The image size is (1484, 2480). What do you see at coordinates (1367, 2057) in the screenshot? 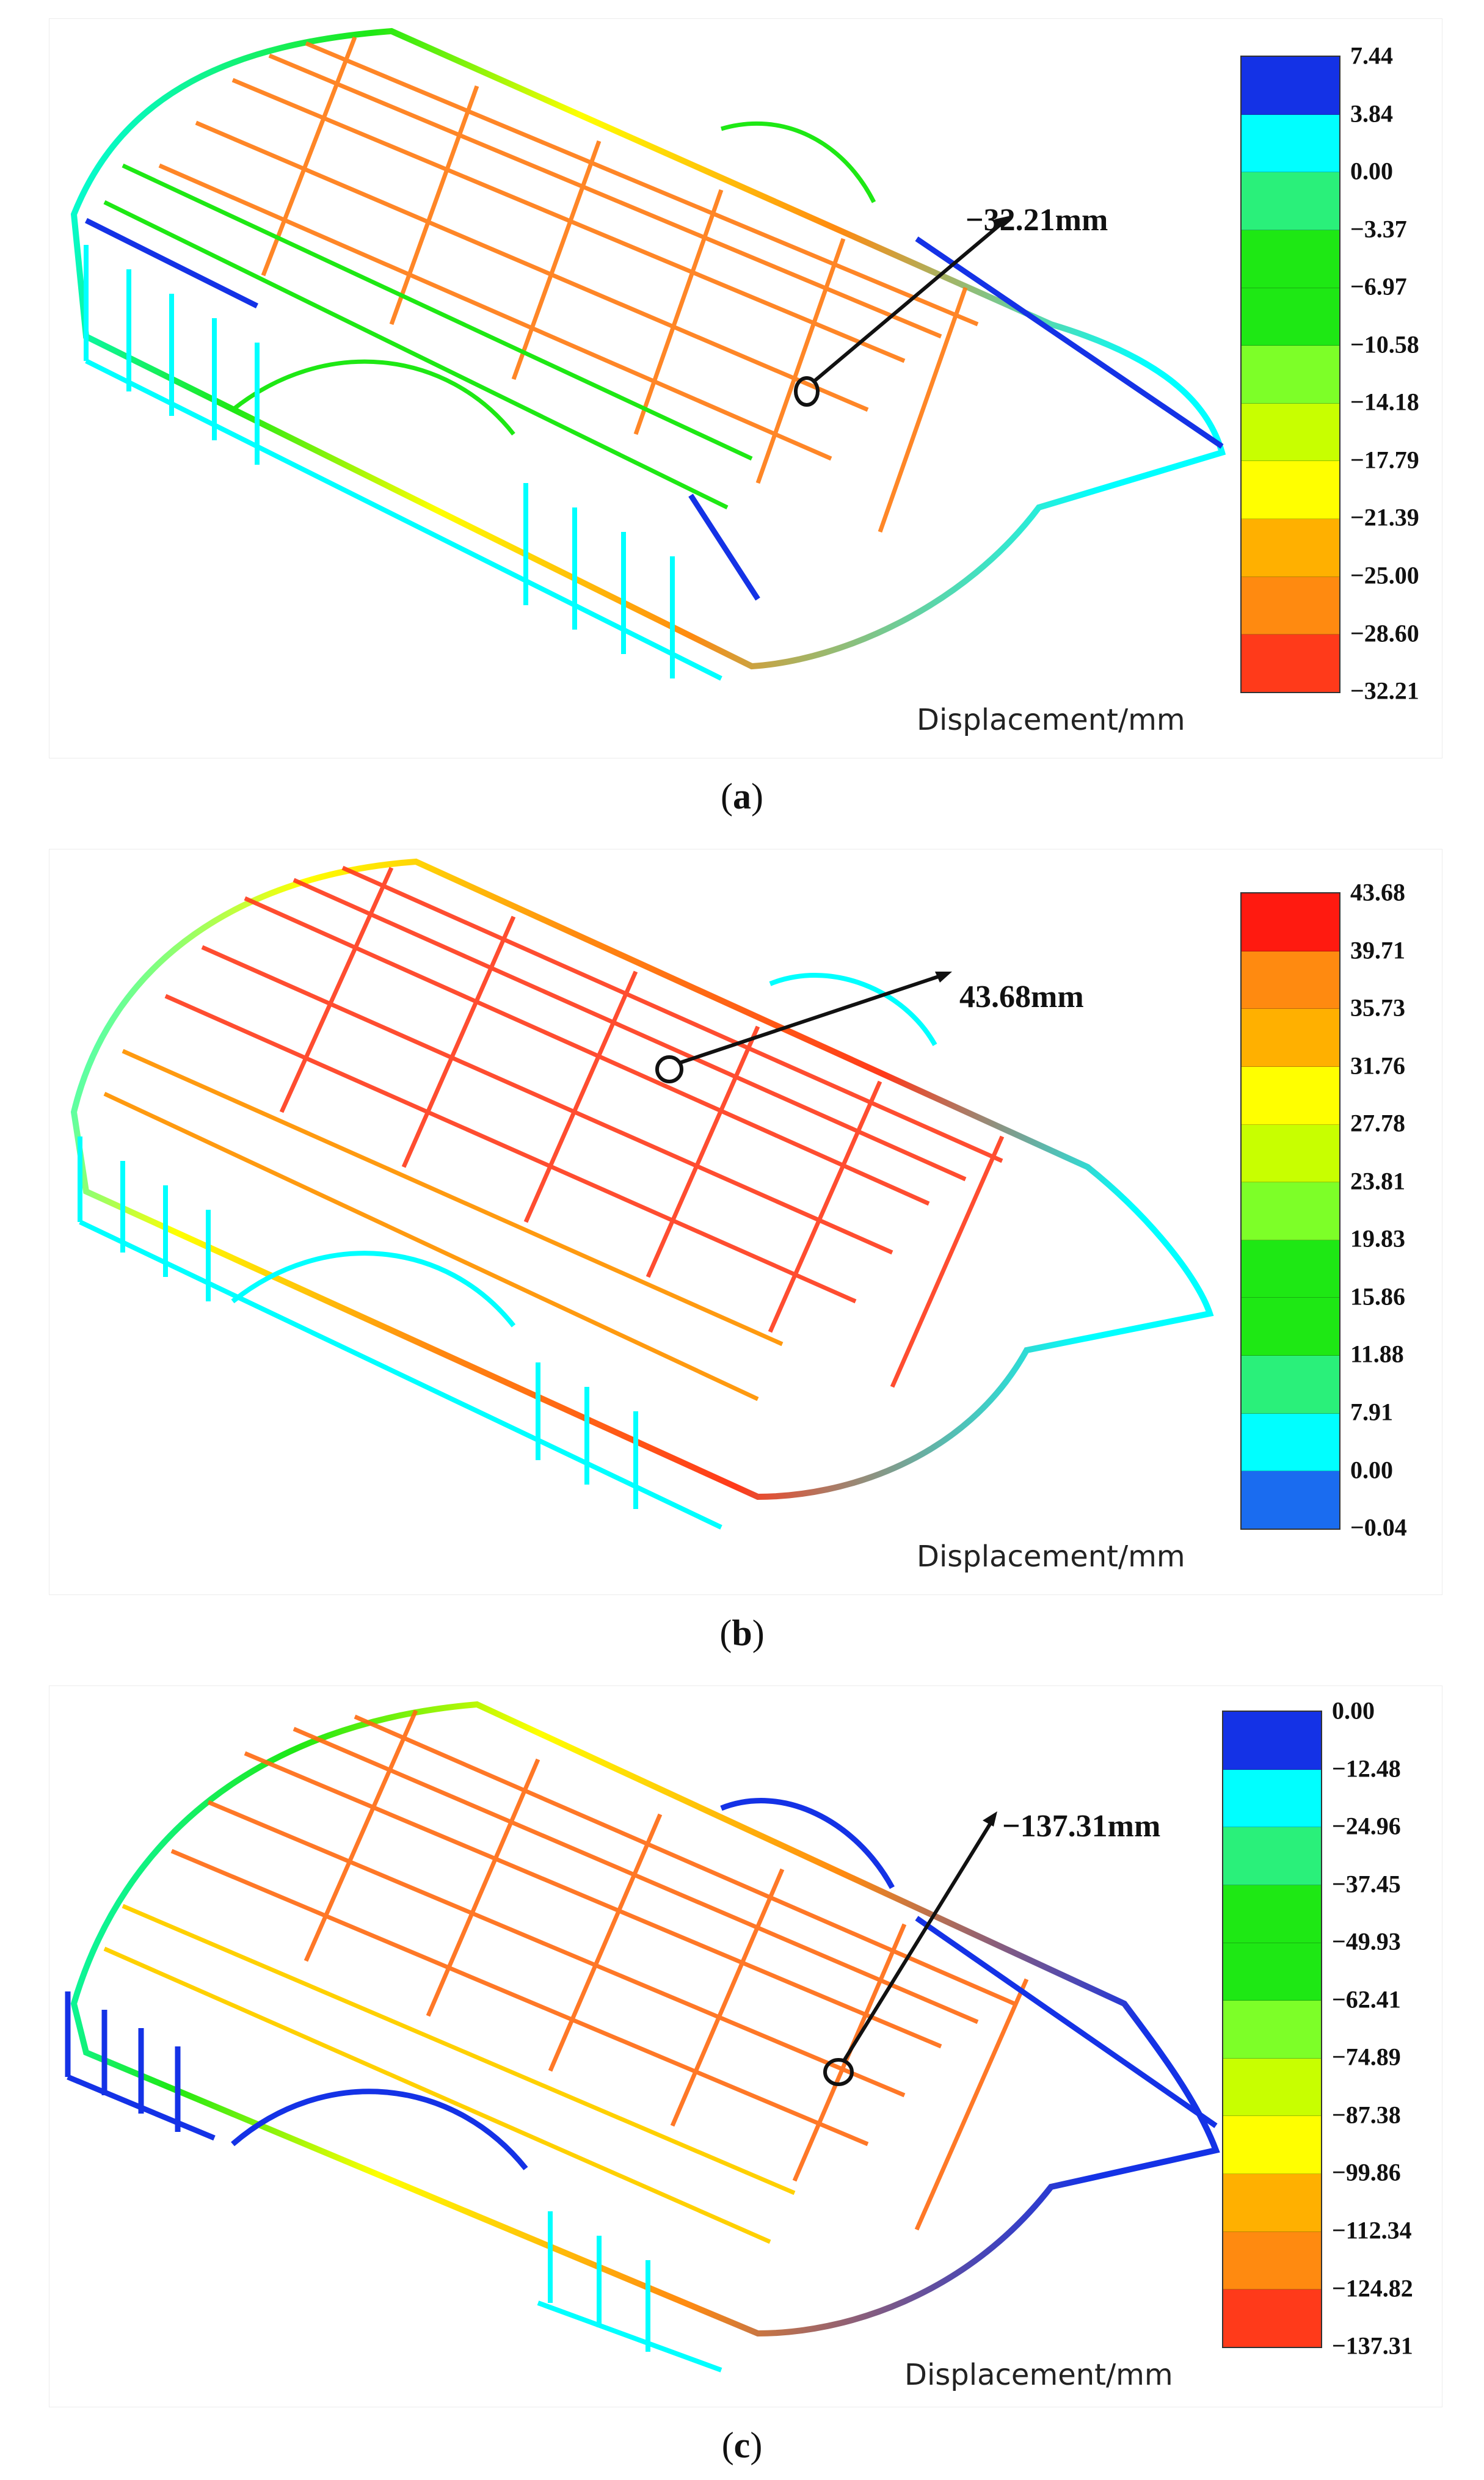
I see `legend-level: −74.89` at bounding box center [1367, 2057].